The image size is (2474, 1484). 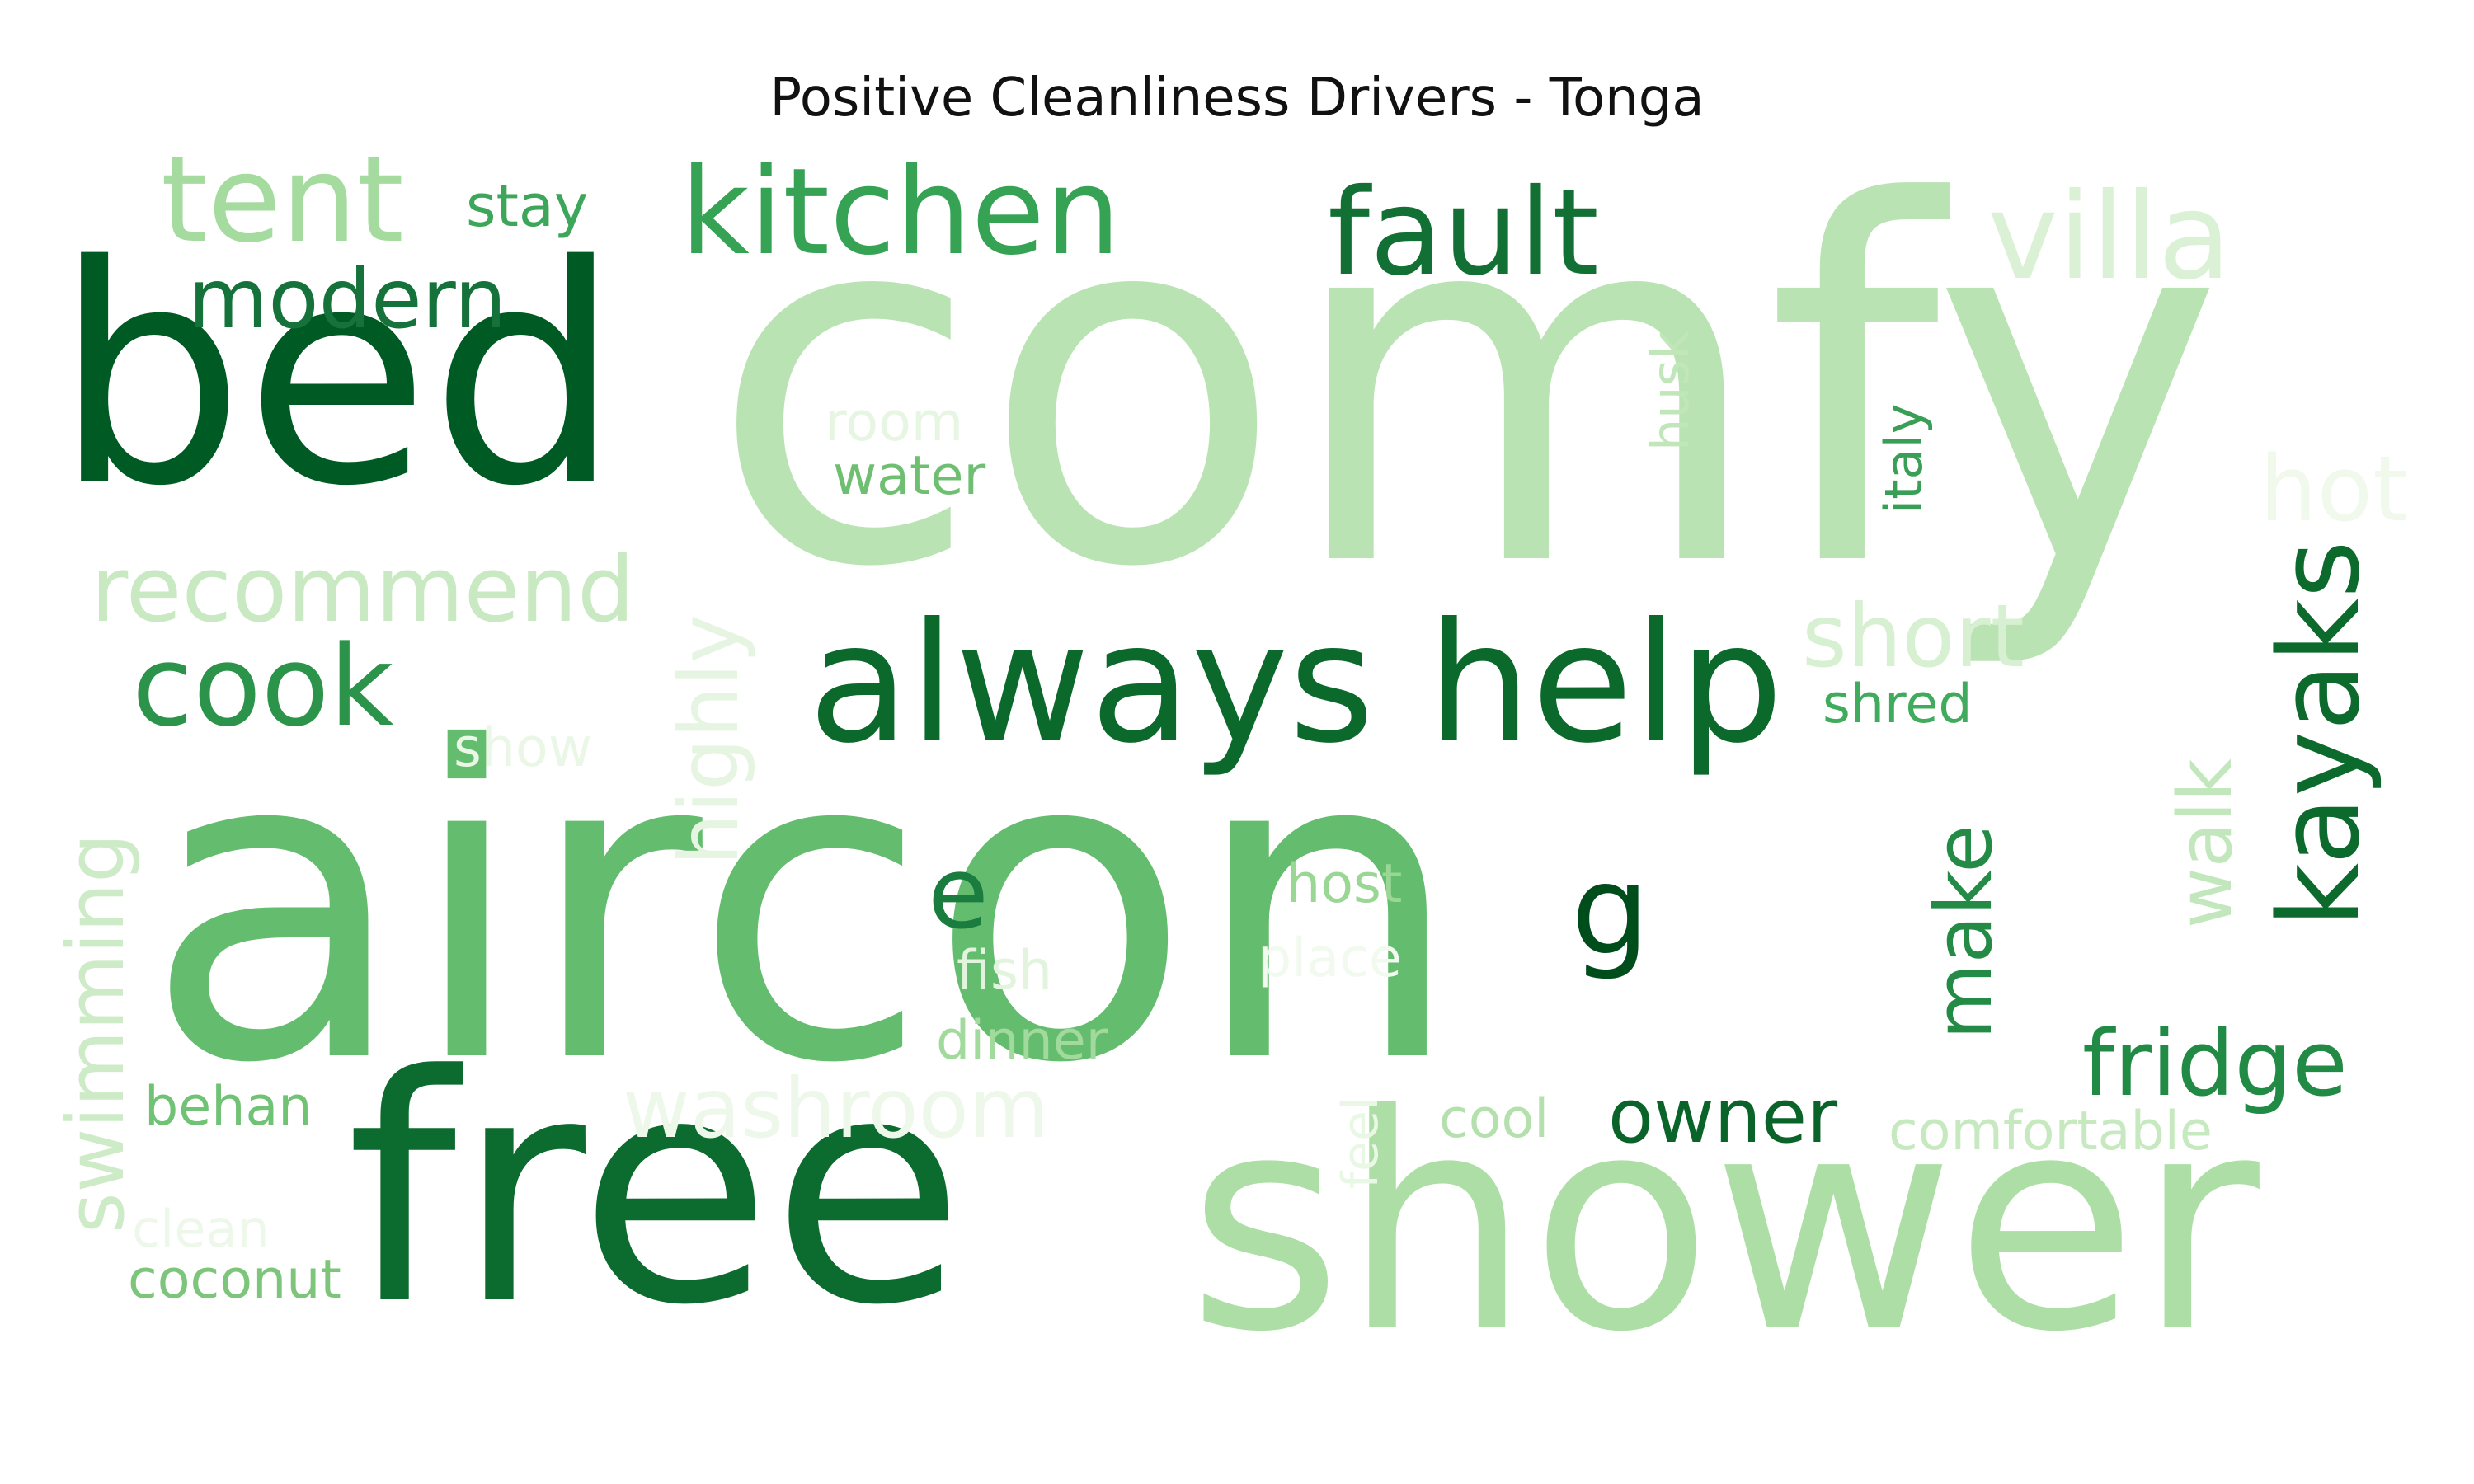 What do you see at coordinates (900, 212) in the screenshot?
I see `word-kitchen: kitchen` at bounding box center [900, 212].